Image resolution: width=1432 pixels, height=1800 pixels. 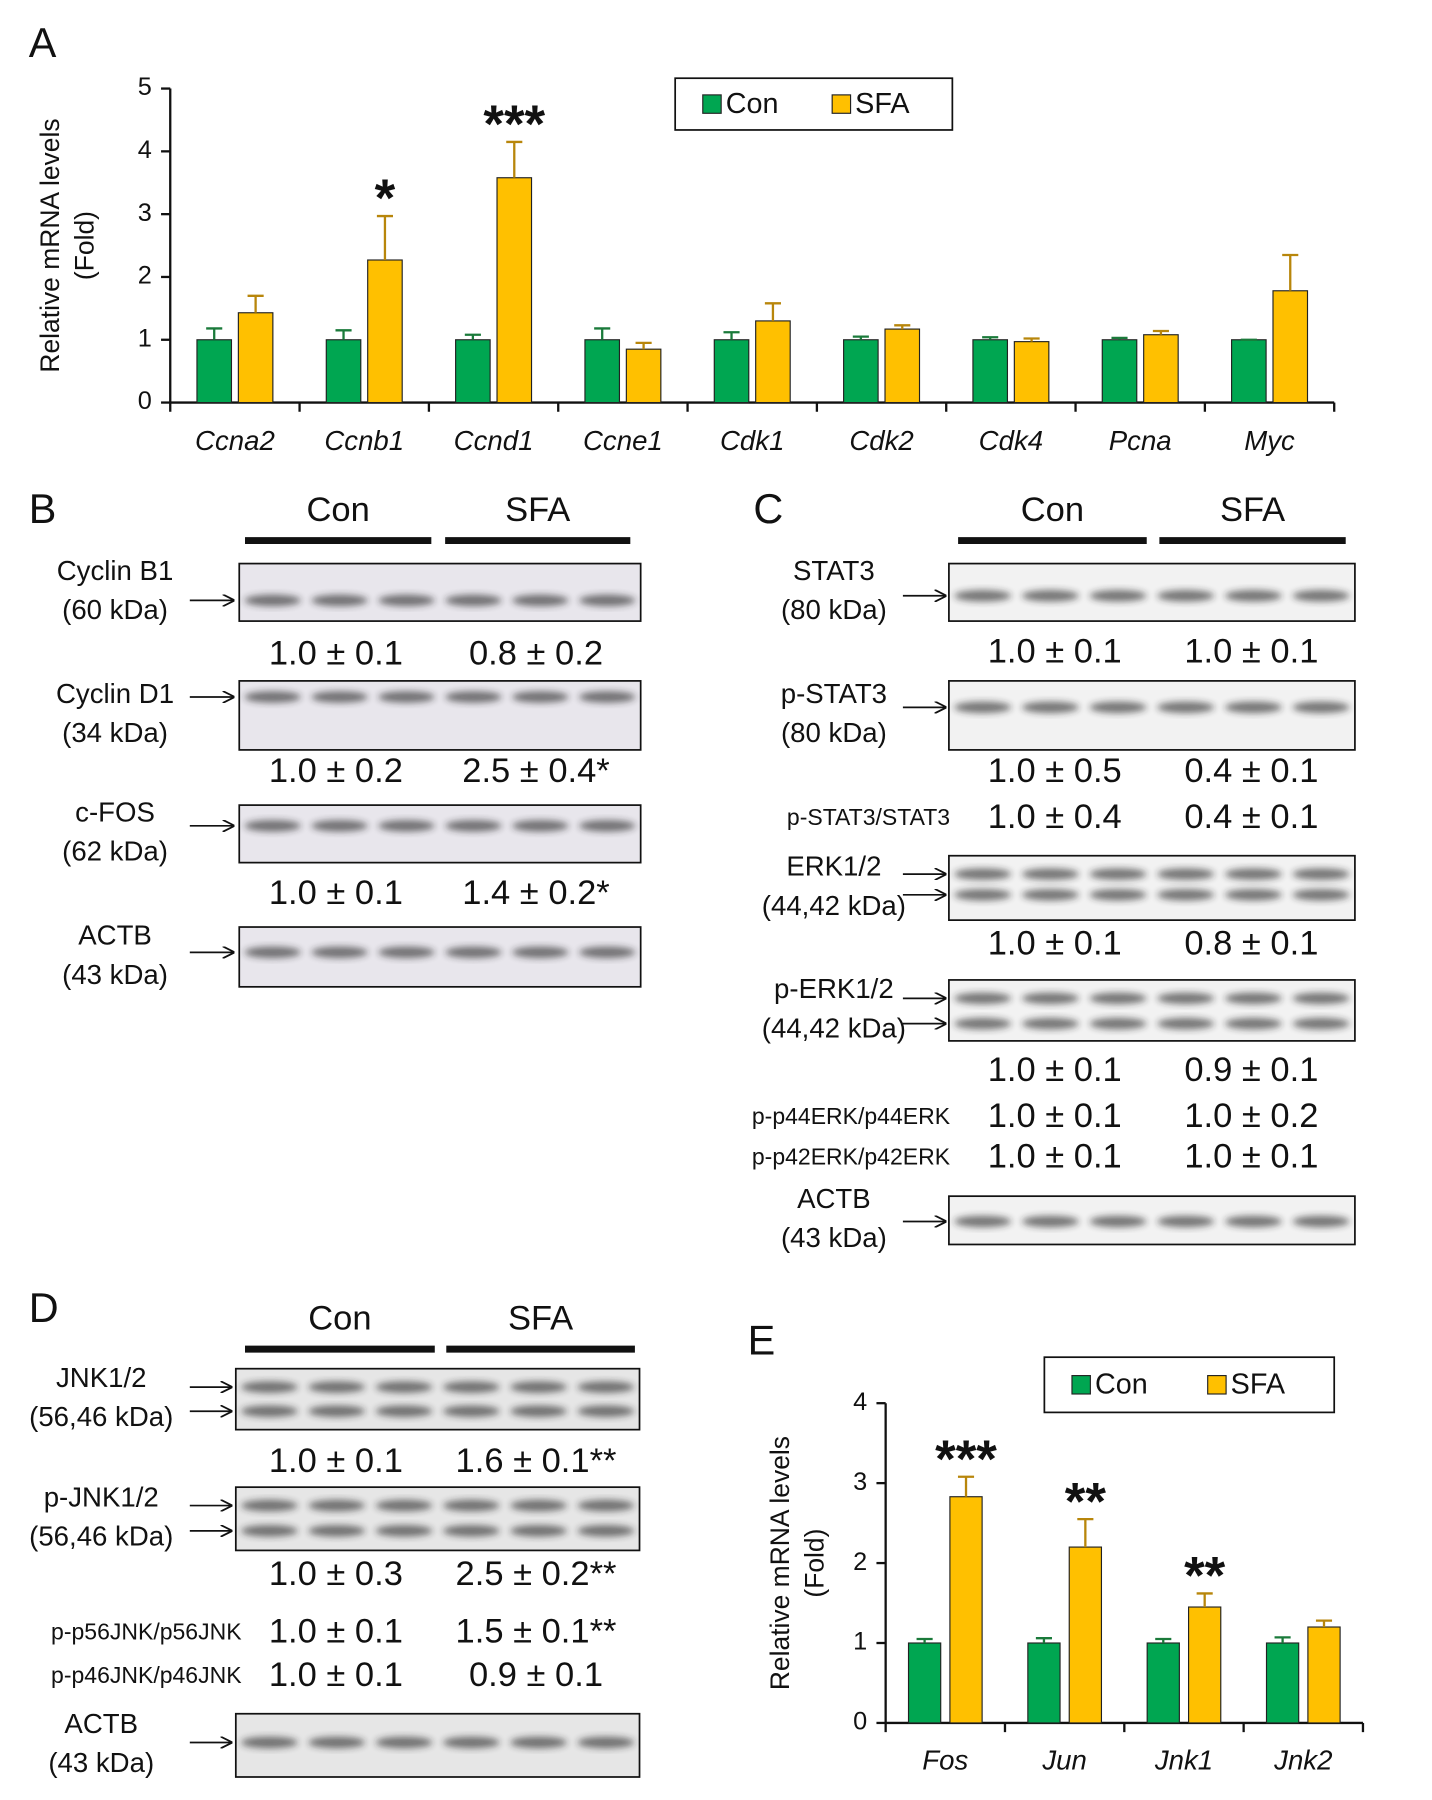 What do you see at coordinates (1258, 1385) in the screenshot?
I see `legend-label: SFA` at bounding box center [1258, 1385].